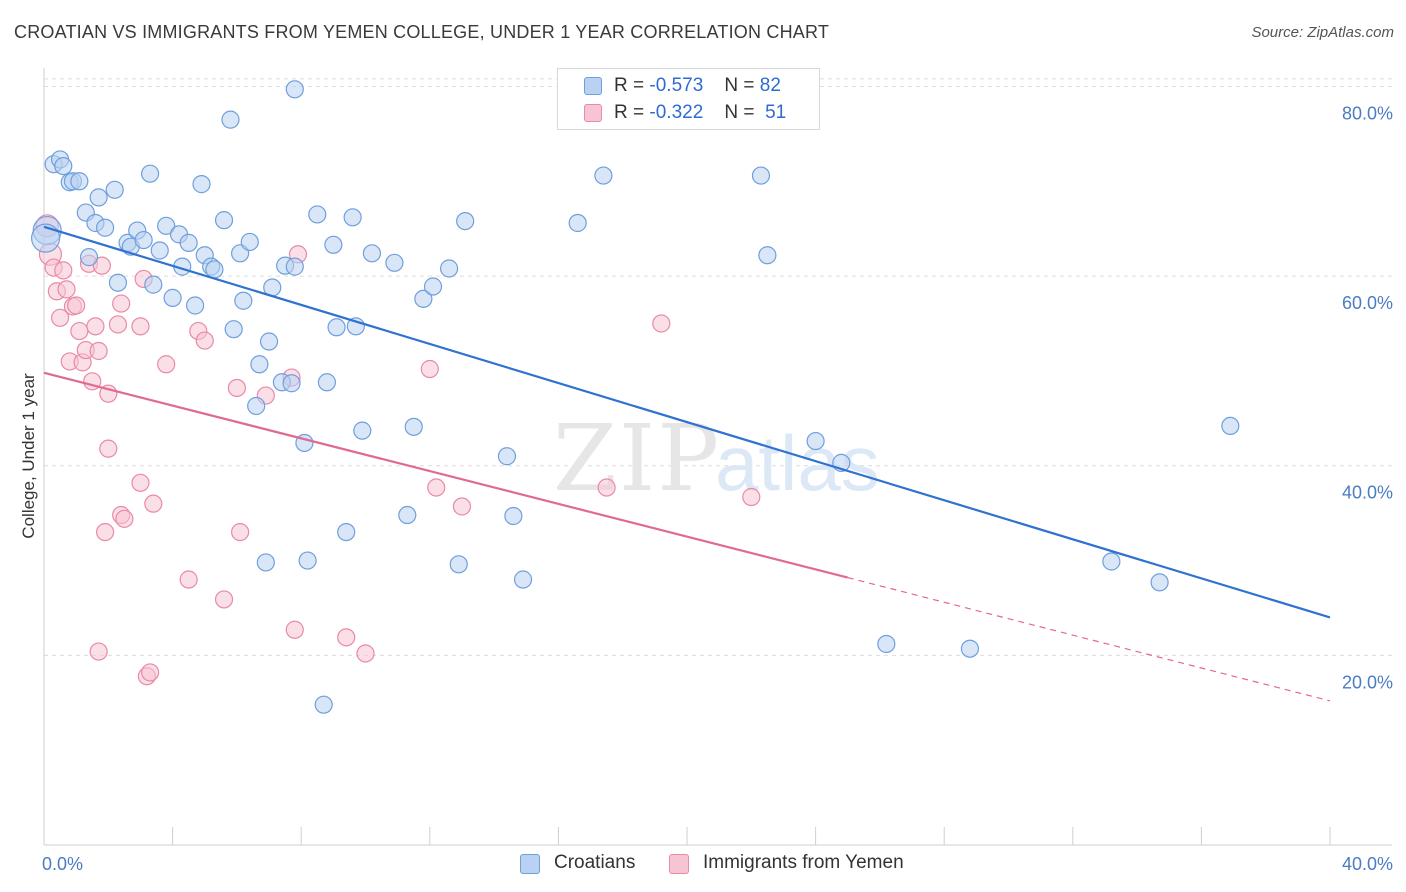 This screenshot has height=892, width=1406. Describe the element at coordinates (797, 463) in the screenshot. I see `watermark-atlas: atlas` at that location.